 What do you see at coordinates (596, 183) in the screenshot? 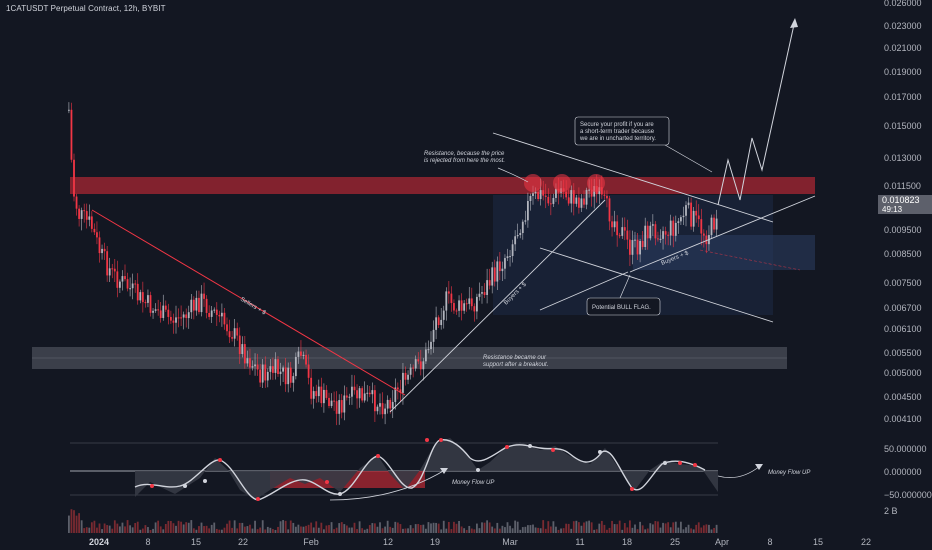
I see `rejection-circle` at bounding box center [596, 183].